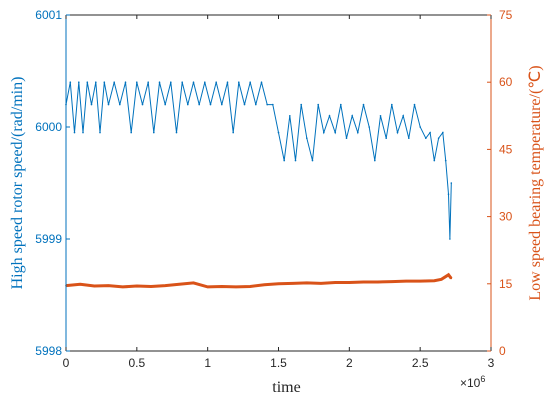 This screenshot has height=405, width=550. I want to click on x-axis-label: time, so click(286, 387).